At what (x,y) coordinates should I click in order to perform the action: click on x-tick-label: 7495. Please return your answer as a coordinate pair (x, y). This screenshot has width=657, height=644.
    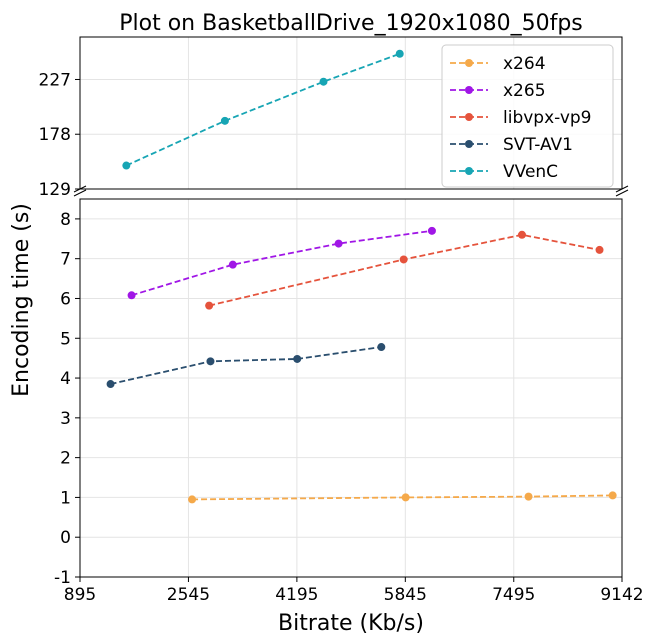
    Looking at the image, I should click on (513, 595).